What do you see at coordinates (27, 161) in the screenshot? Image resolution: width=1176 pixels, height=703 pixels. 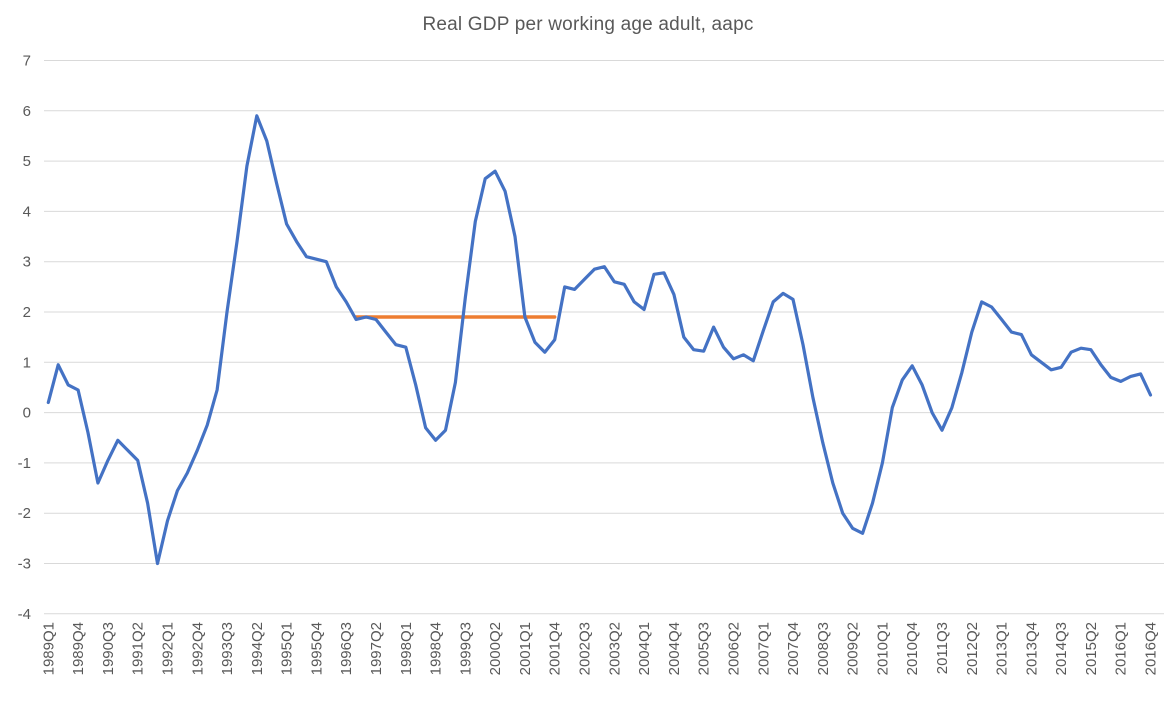 I see `y-axis-tick-label: 5` at bounding box center [27, 161].